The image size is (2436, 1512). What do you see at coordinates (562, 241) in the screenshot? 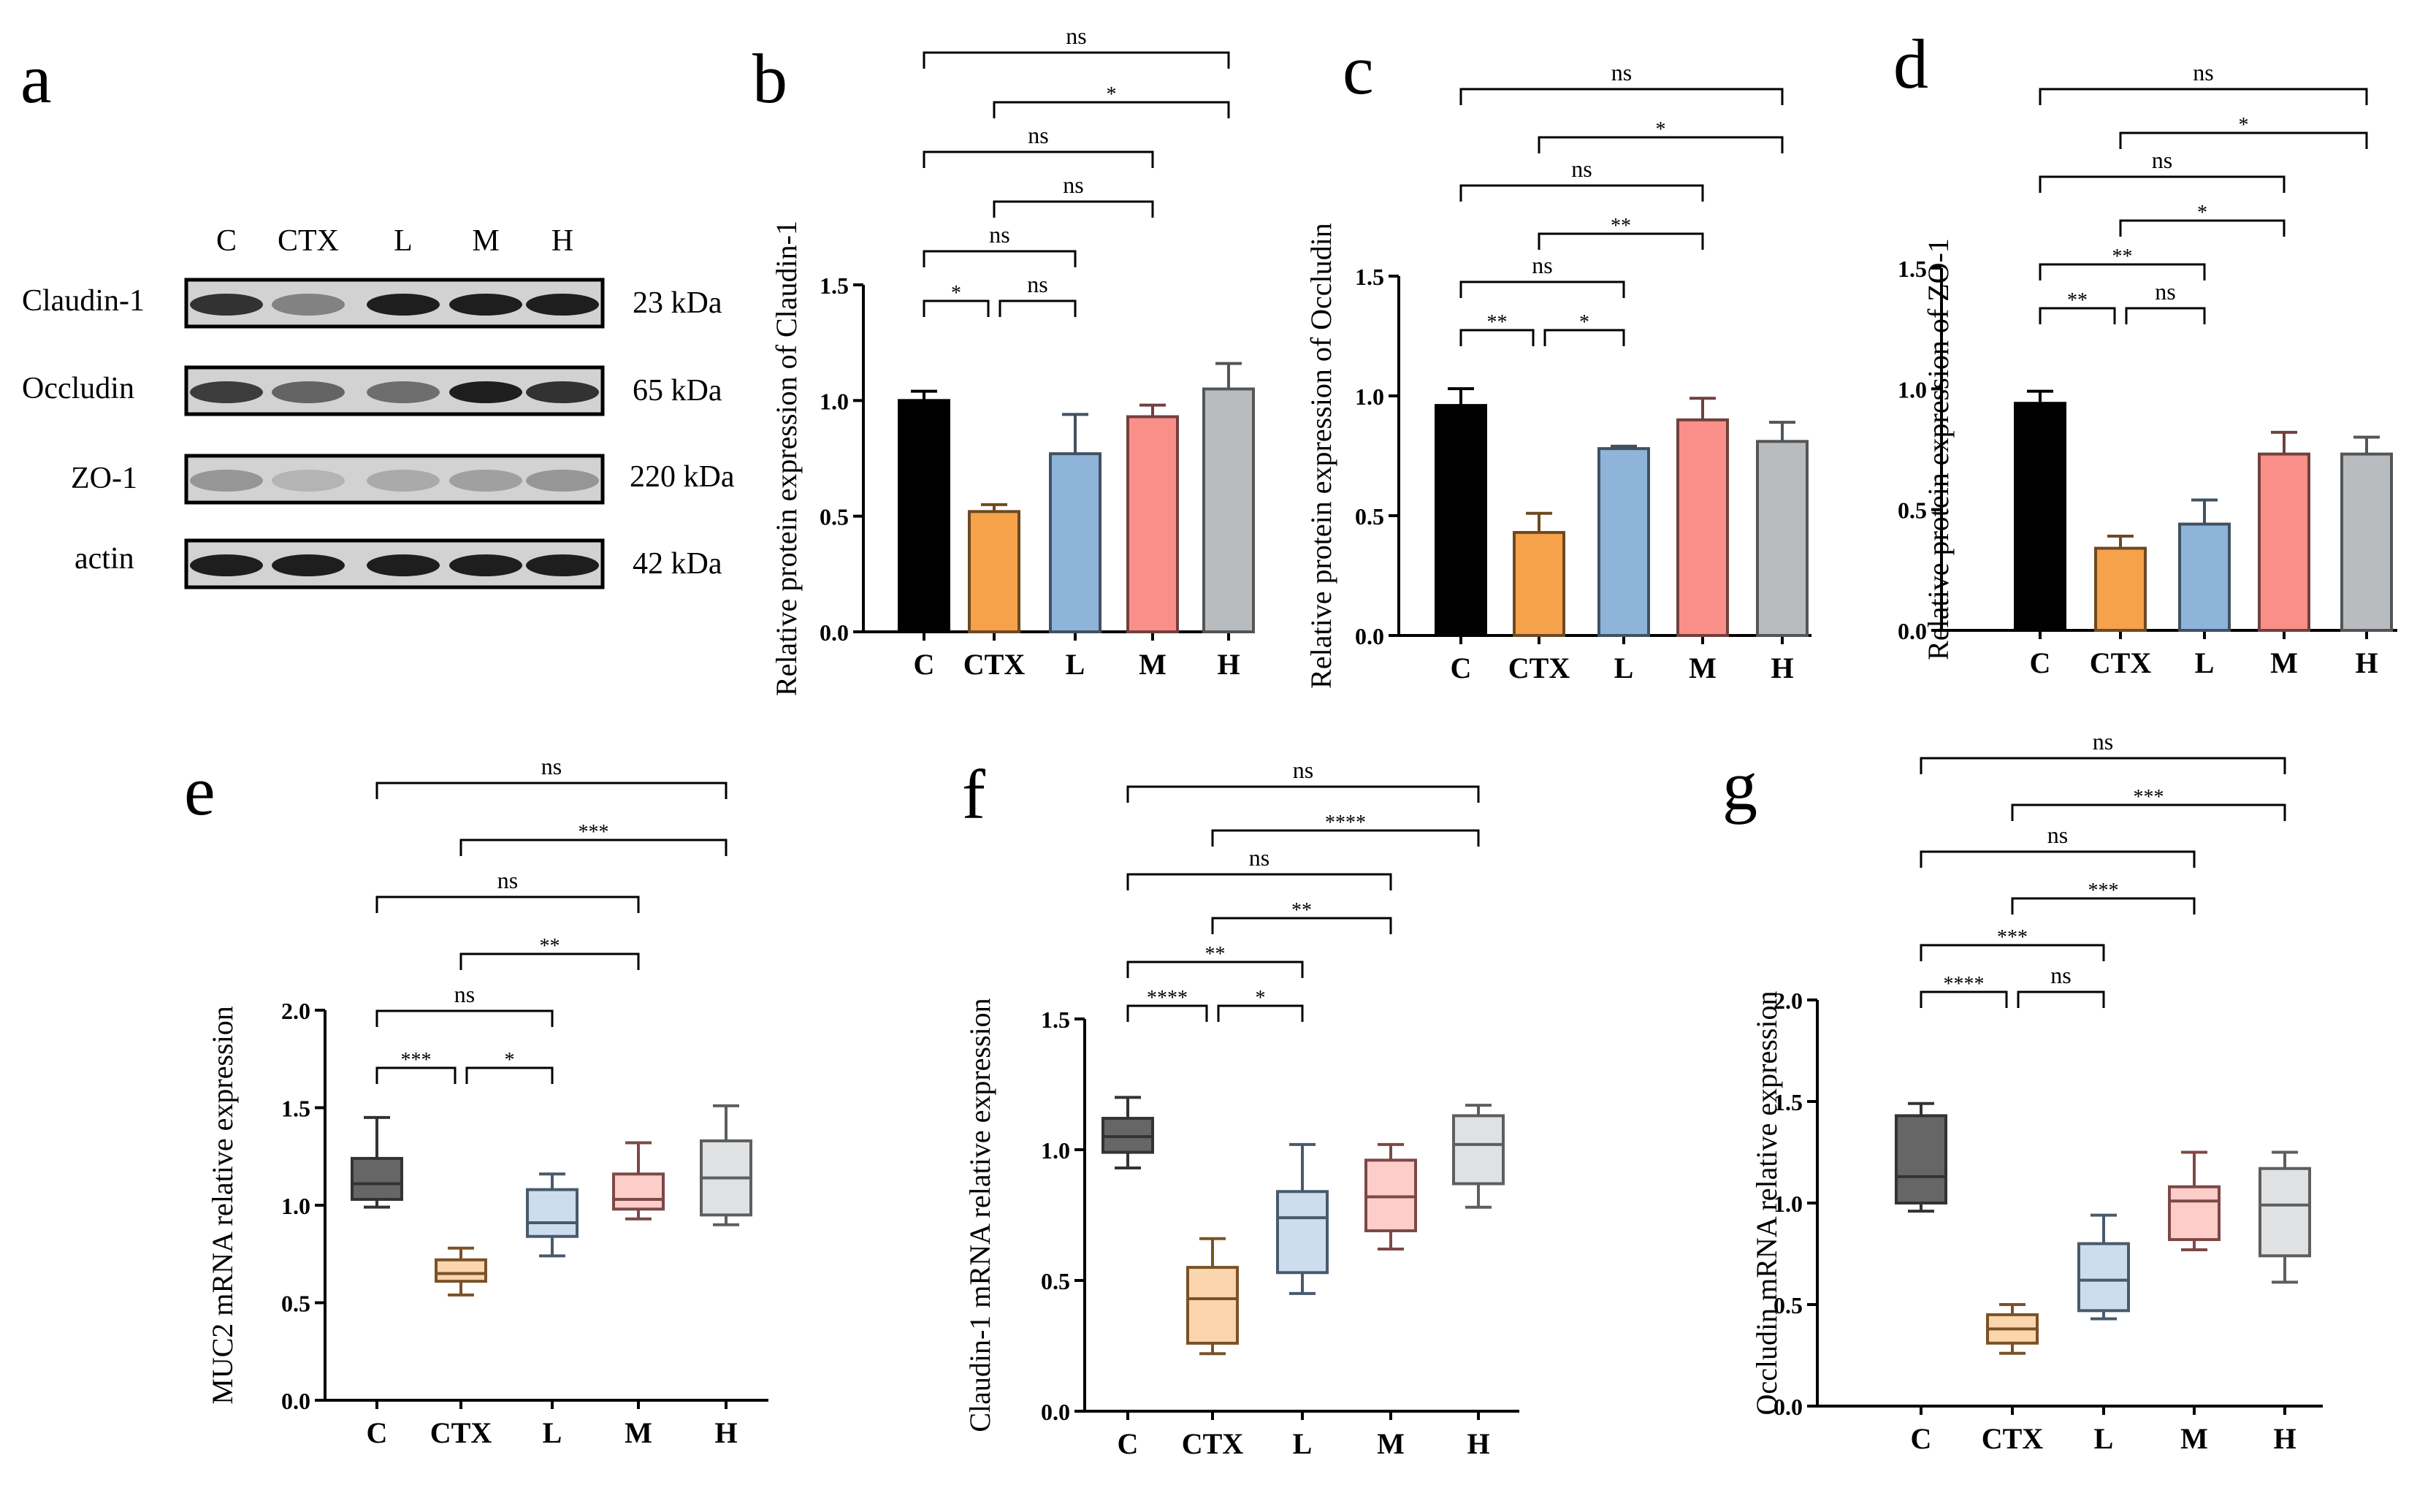
I see `blot-lane-label: H` at bounding box center [562, 241].